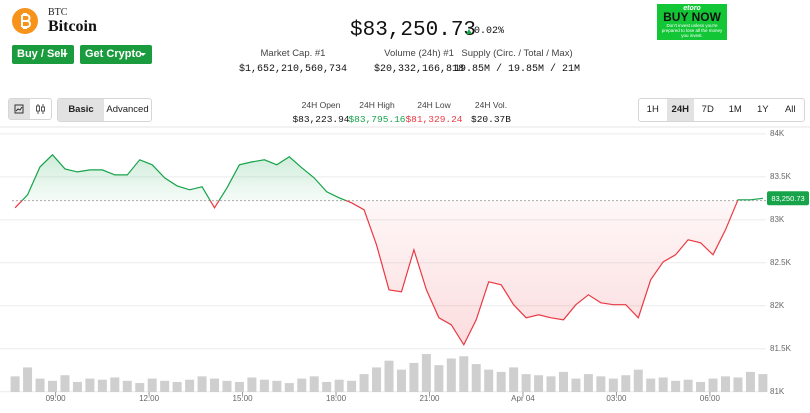  What do you see at coordinates (652, 109) in the screenshot?
I see `range-button: 1H` at bounding box center [652, 109].